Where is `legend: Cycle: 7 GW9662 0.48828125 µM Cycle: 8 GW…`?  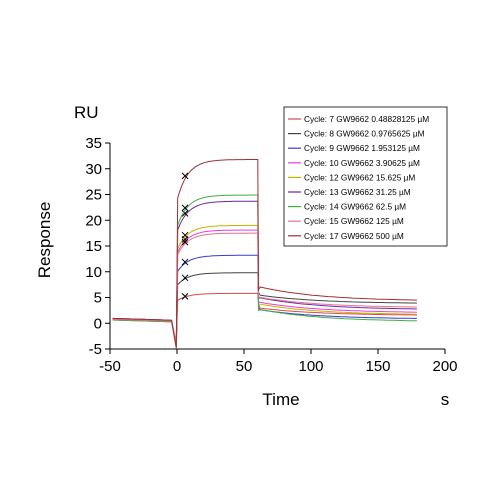
legend: Cycle: 7 GW9662 0.48828125 µM Cycle: 8 GW… is located at coordinates (365, 176).